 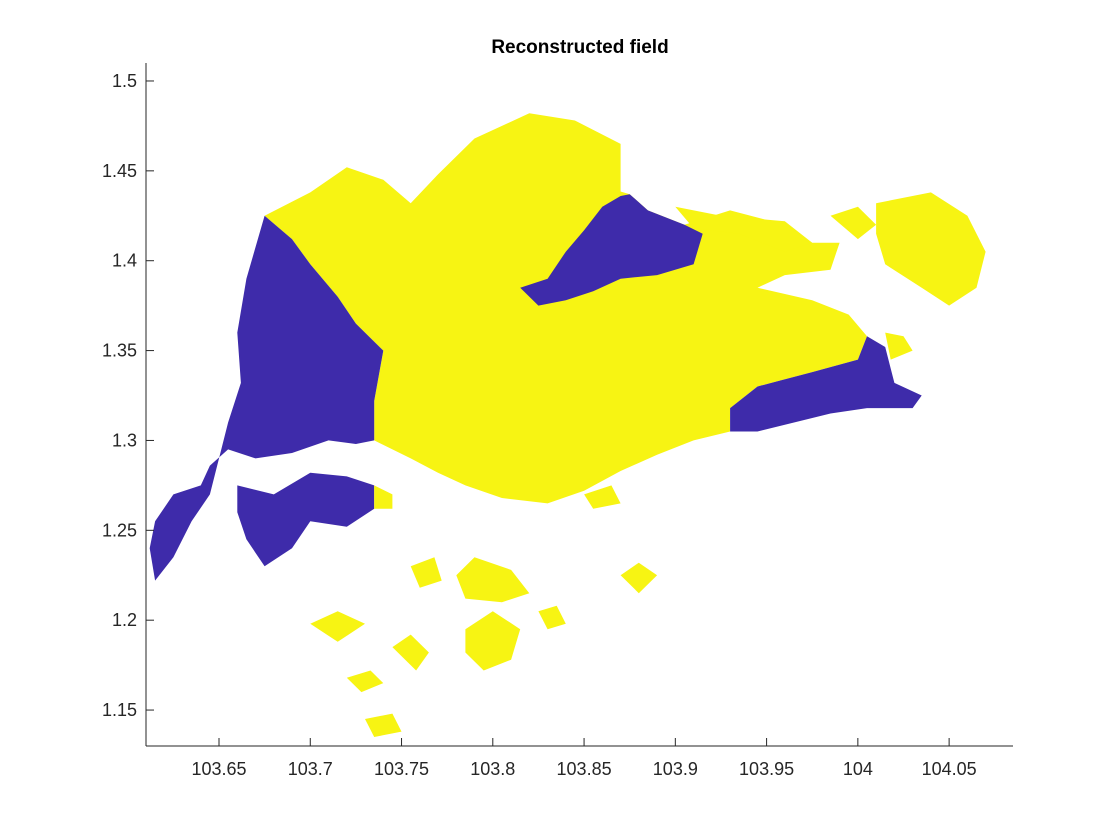 What do you see at coordinates (119, 351) in the screenshot?
I see `y-tick-label: 1.35` at bounding box center [119, 351].